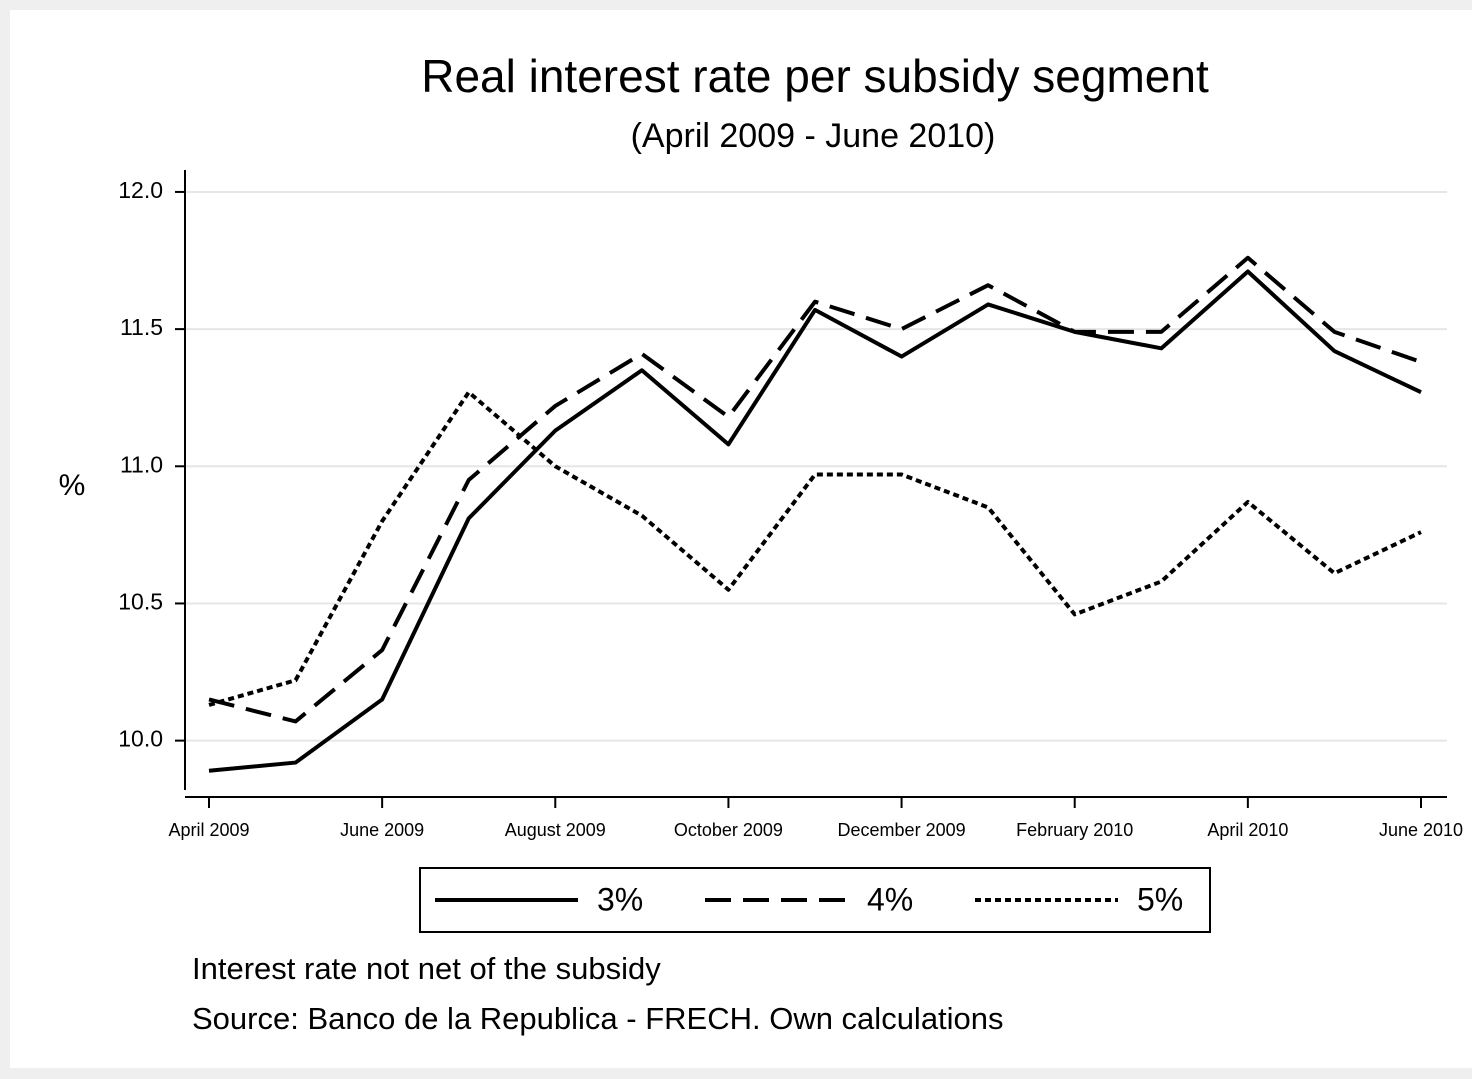 This screenshot has width=1472, height=1079. Describe the element at coordinates (1421, 830) in the screenshot. I see `x-tick-label: June 2010` at that location.